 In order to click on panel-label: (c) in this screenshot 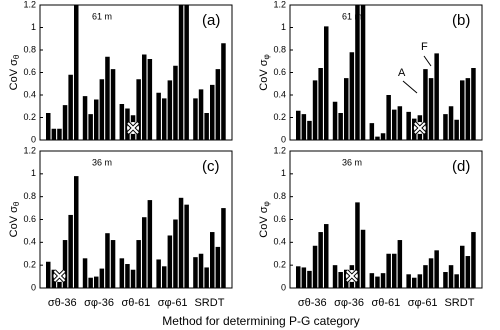, I will do `click(211, 166)`.